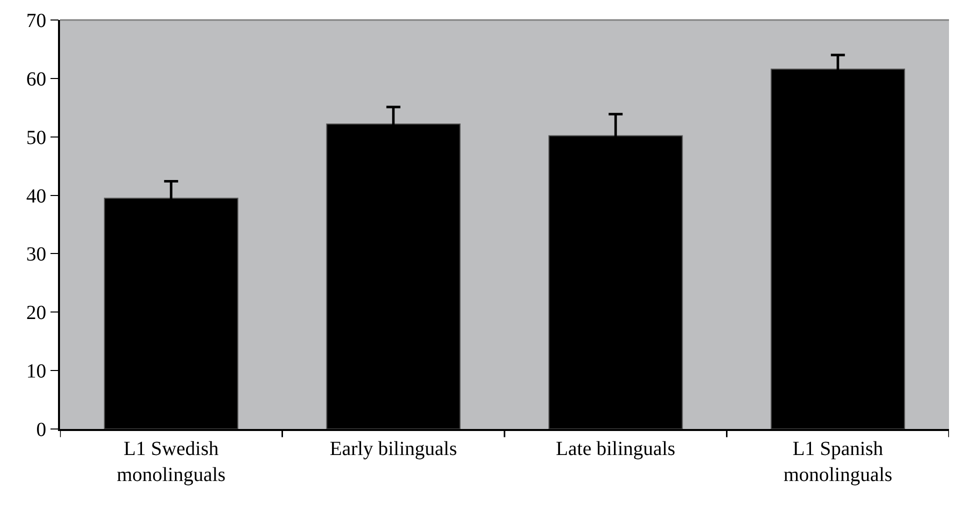 Image resolution: width=959 pixels, height=524 pixels. Describe the element at coordinates (36, 371) in the screenshot. I see `y-tick-label: 10` at that location.